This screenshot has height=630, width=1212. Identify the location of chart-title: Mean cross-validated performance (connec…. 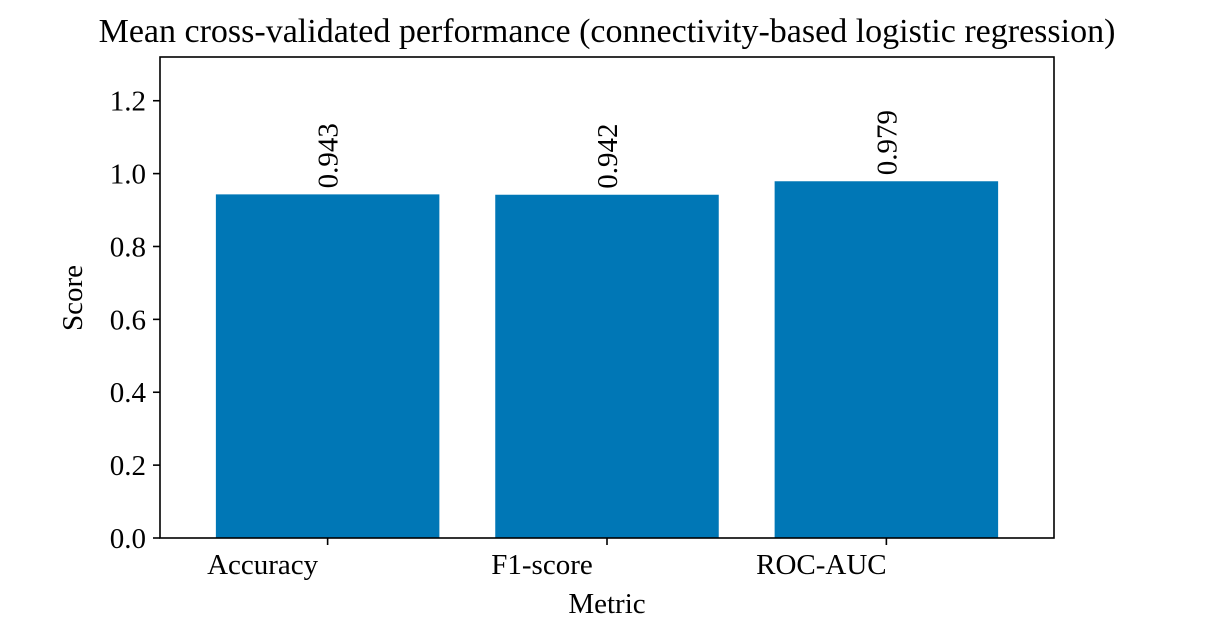
(607, 31).